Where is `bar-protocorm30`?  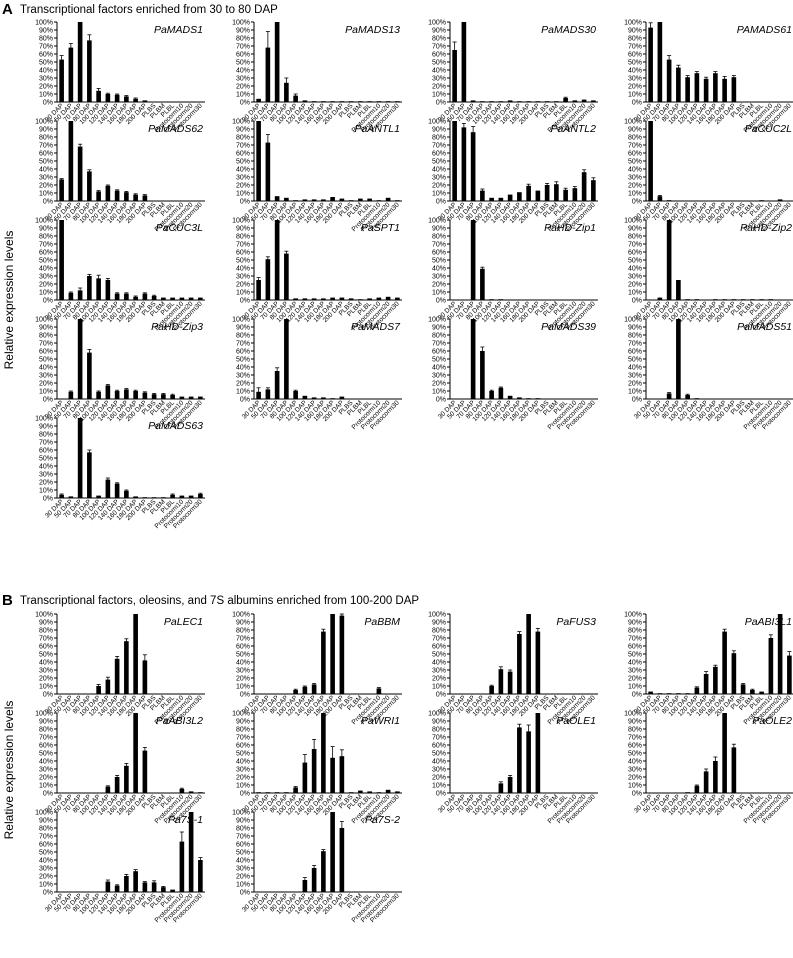
bar-protocorm30 is located at coordinates (200, 792).